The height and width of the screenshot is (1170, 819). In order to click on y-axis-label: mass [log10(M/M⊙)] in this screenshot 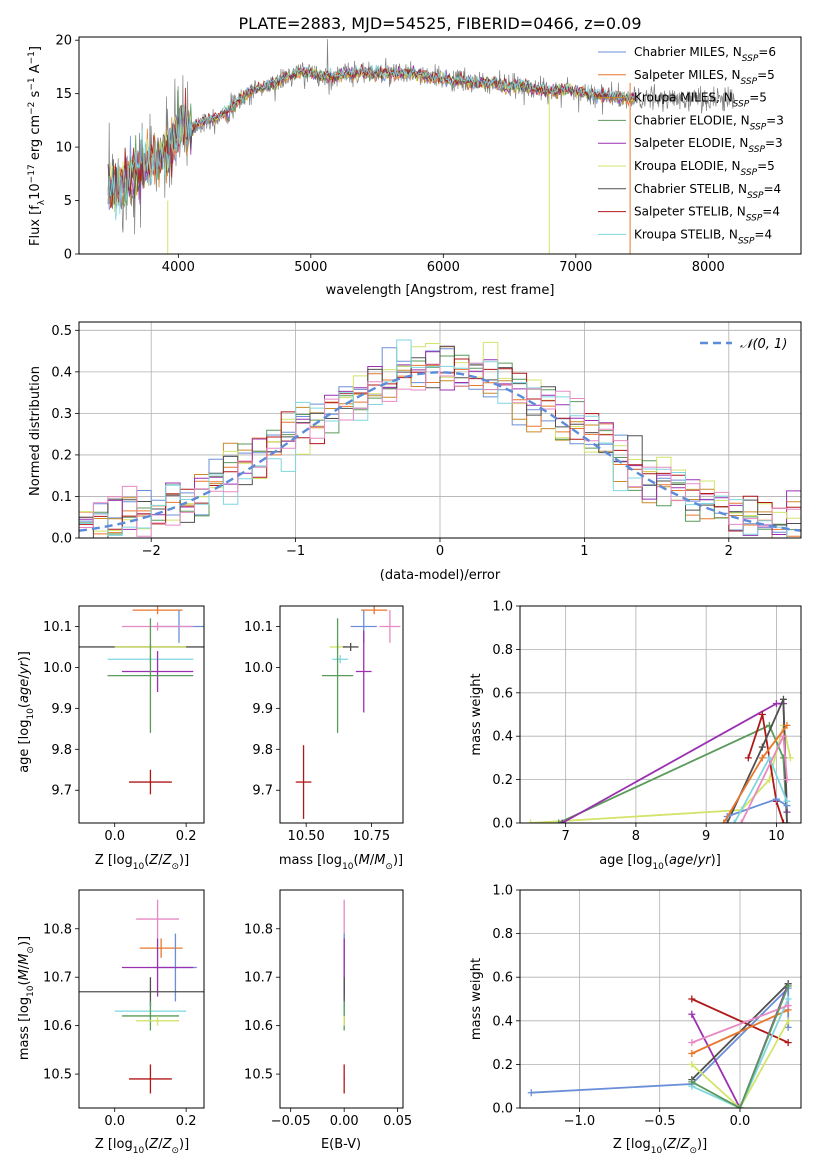, I will do `click(26, 998)`.